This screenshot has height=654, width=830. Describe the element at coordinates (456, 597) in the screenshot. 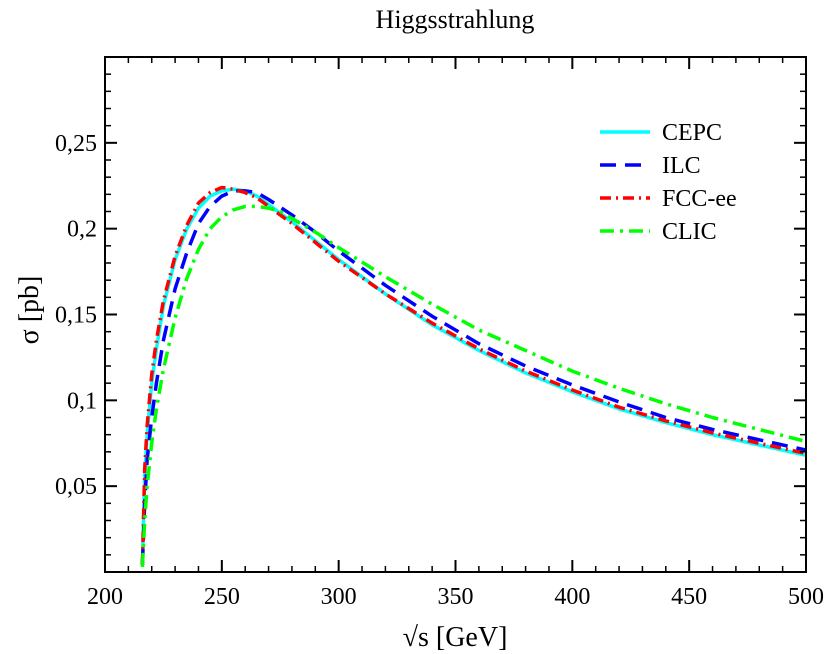

I see `x-tick-label: 350` at that location.